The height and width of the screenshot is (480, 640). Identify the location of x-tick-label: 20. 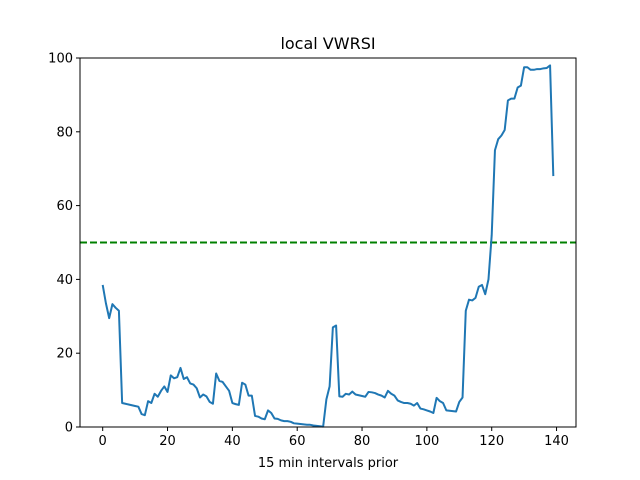
(167, 441).